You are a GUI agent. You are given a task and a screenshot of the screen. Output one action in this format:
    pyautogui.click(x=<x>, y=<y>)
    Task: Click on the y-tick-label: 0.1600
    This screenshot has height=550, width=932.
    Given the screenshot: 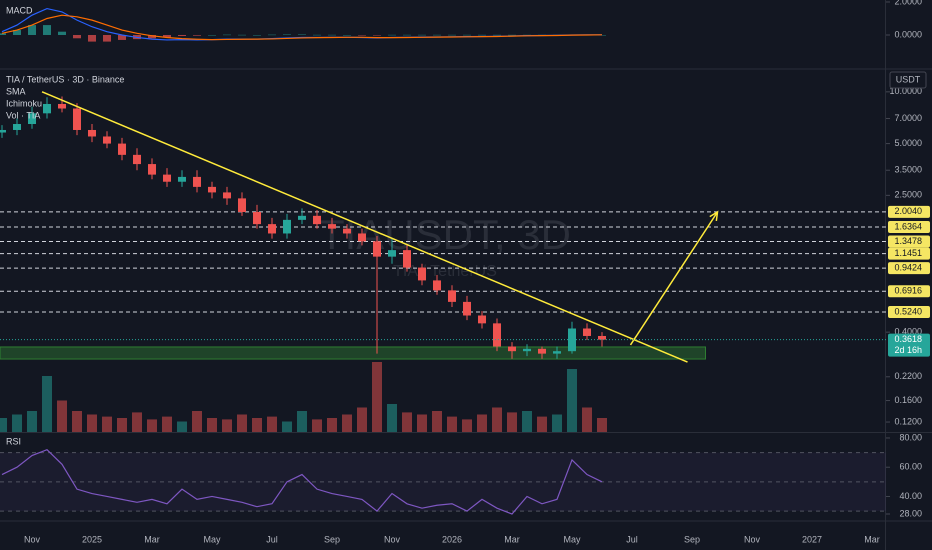 What is the action you would take?
    pyautogui.click(x=908, y=400)
    